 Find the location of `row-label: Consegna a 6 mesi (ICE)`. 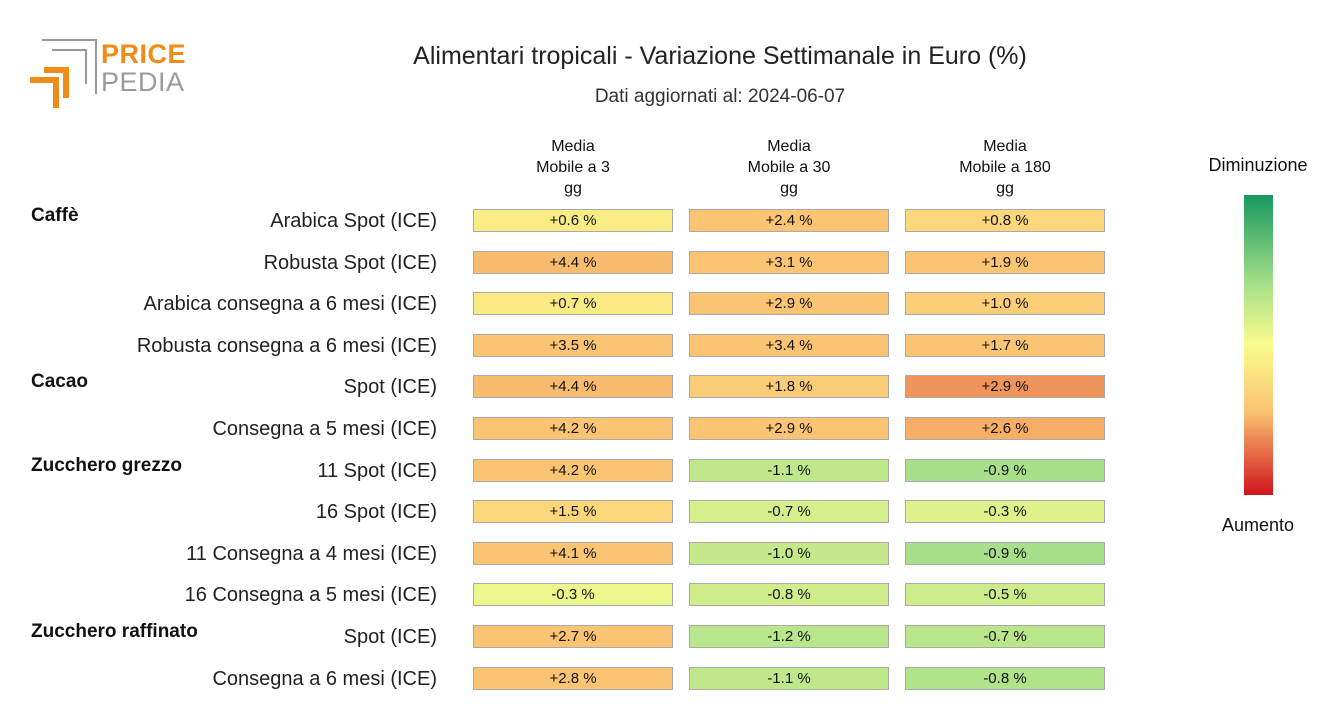

row-label: Consegna a 6 mesi (ICE) is located at coordinates (324, 678).